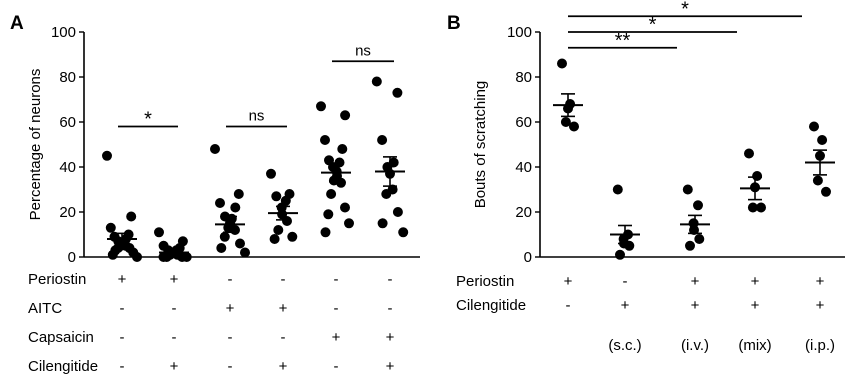  Describe the element at coordinates (523, 212) in the screenshot. I see `y-tick-label: 20` at that location.